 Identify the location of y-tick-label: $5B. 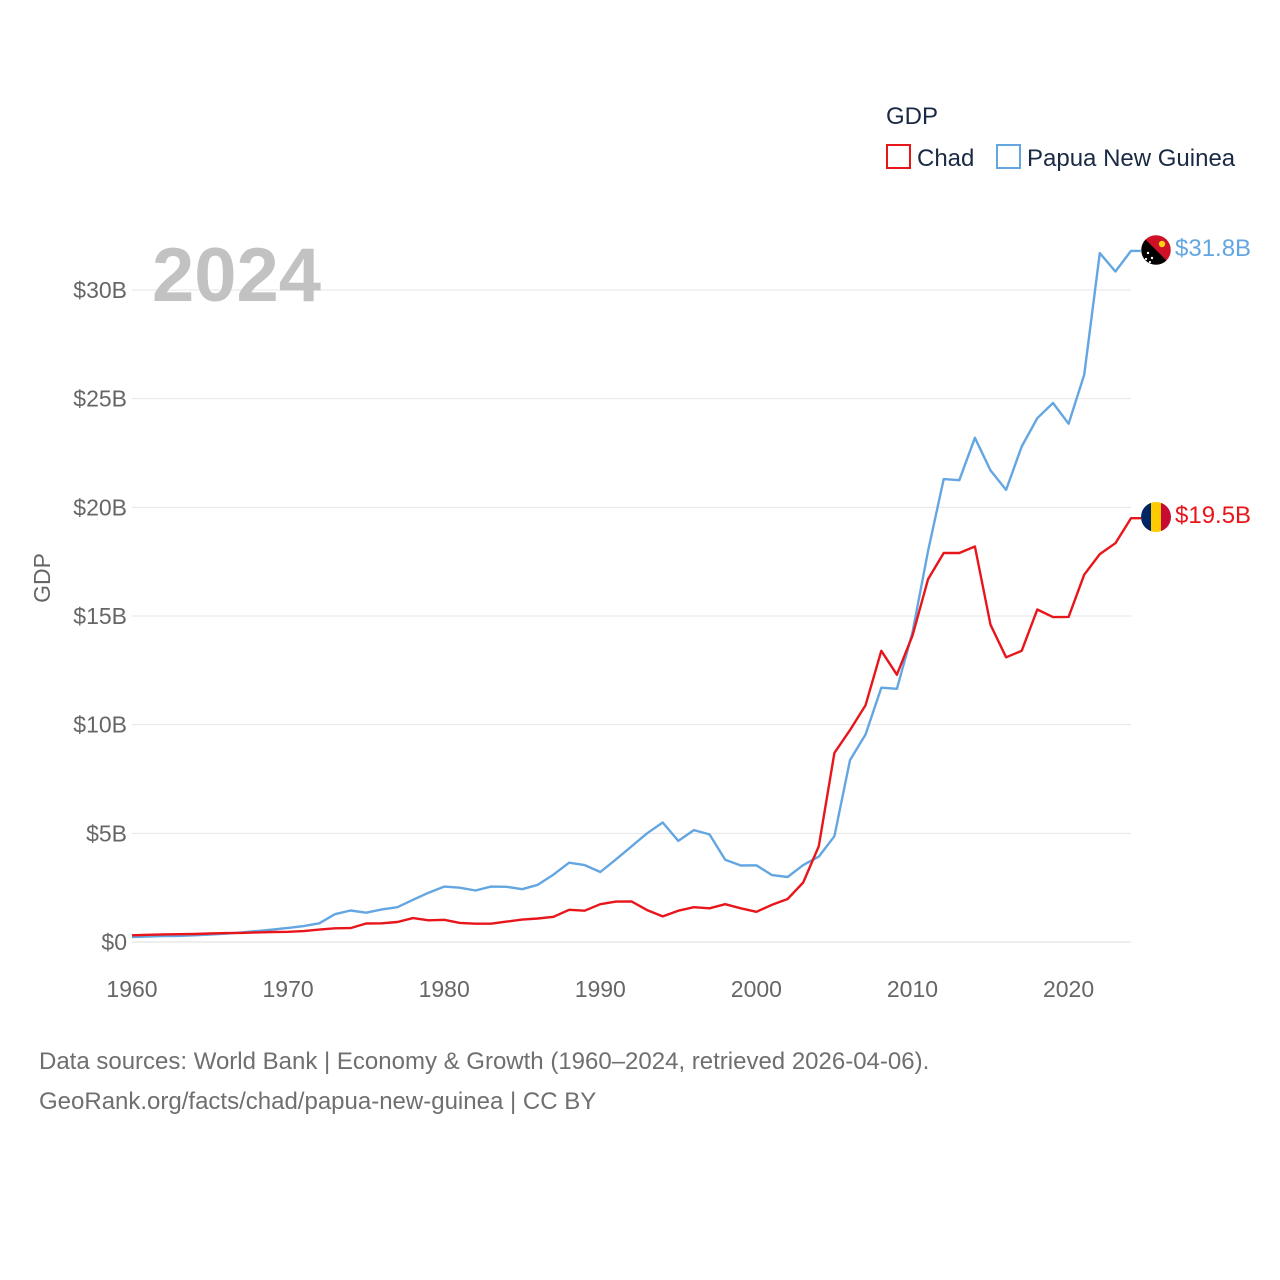
(106, 833).